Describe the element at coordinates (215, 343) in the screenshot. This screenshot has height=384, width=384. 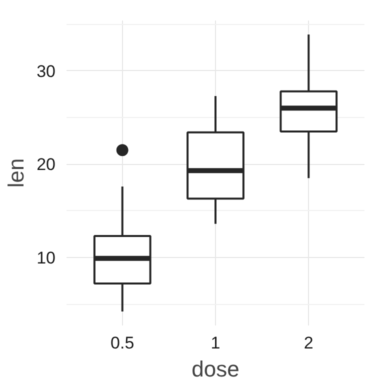
I see `x-tick-label: 1` at that location.